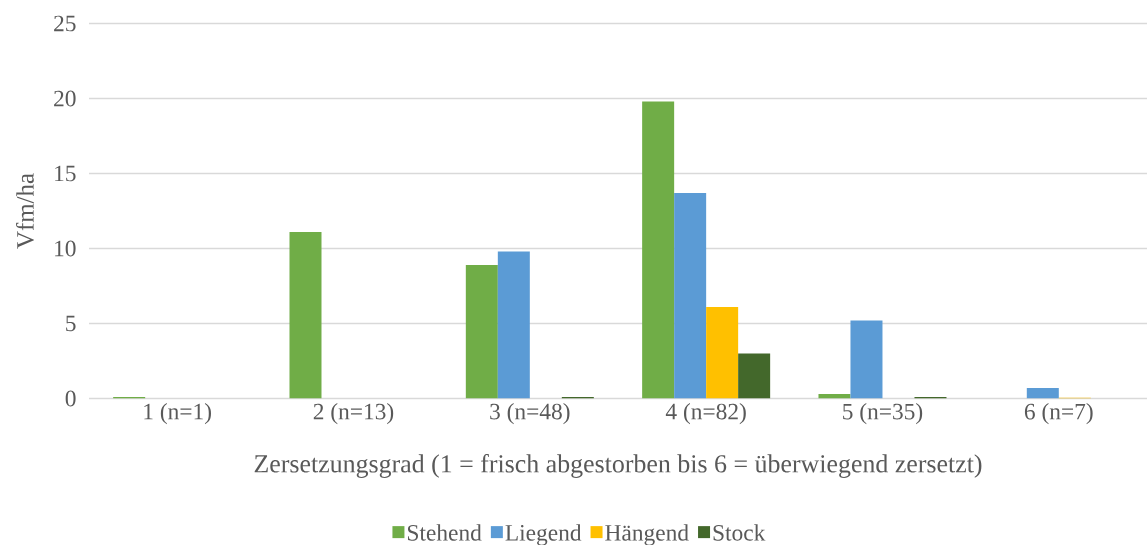  I want to click on y-tick-label: 0, so click(70, 398).